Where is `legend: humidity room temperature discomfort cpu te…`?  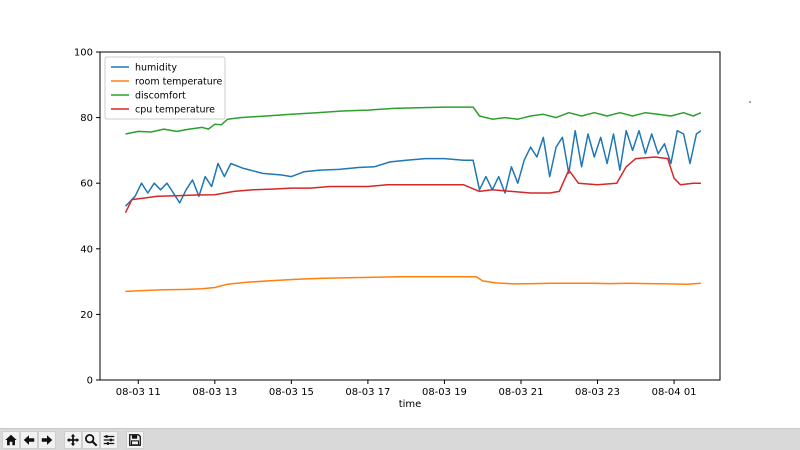
legend: humidity room temperature discomfort cpu te… is located at coordinates (165, 88).